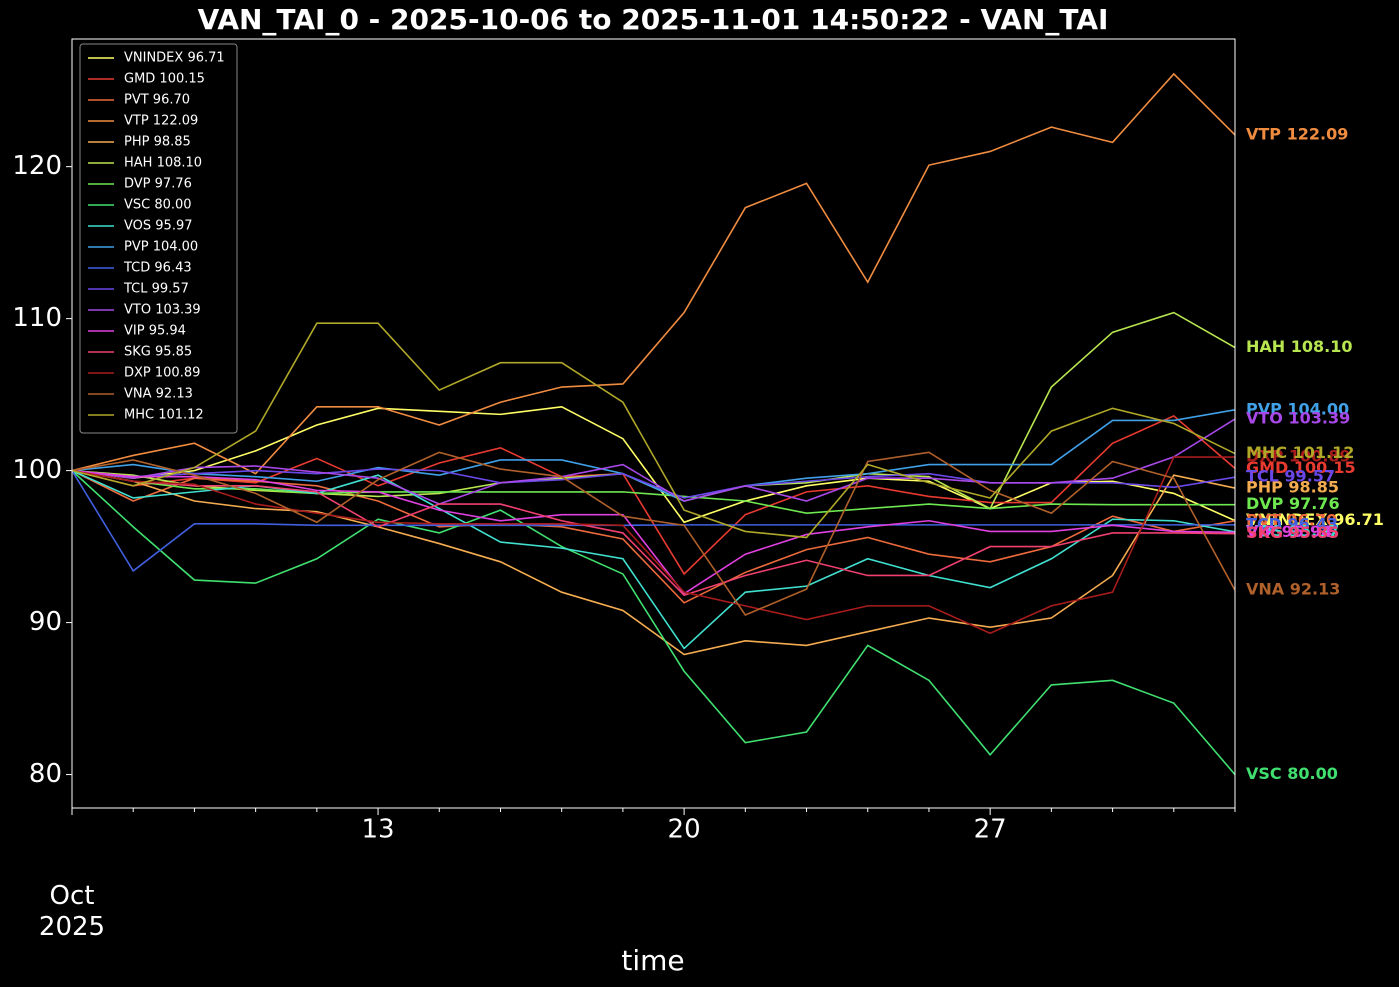 The height and width of the screenshot is (987, 1399). I want to click on legend-label: HAH 108.10, so click(163, 163).